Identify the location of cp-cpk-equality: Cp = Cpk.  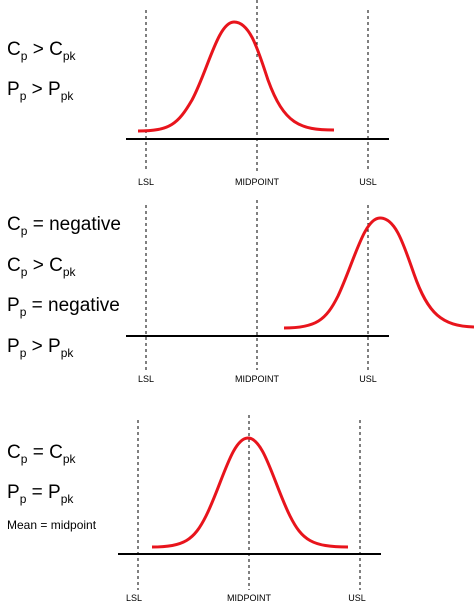
(41, 453).